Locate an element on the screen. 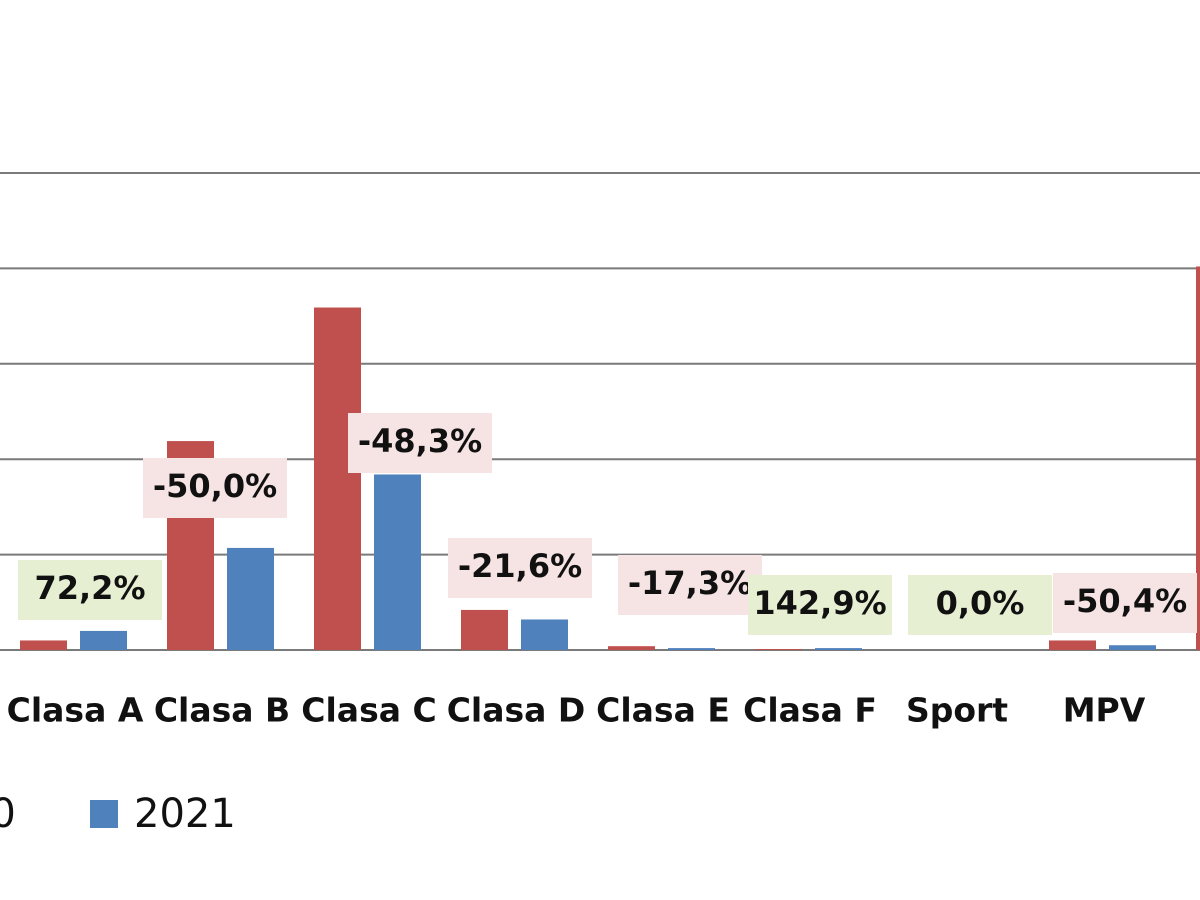 Image resolution: width=1200 pixels, height=900 pixels. x-tick-label: Clasa B is located at coordinates (222, 710).